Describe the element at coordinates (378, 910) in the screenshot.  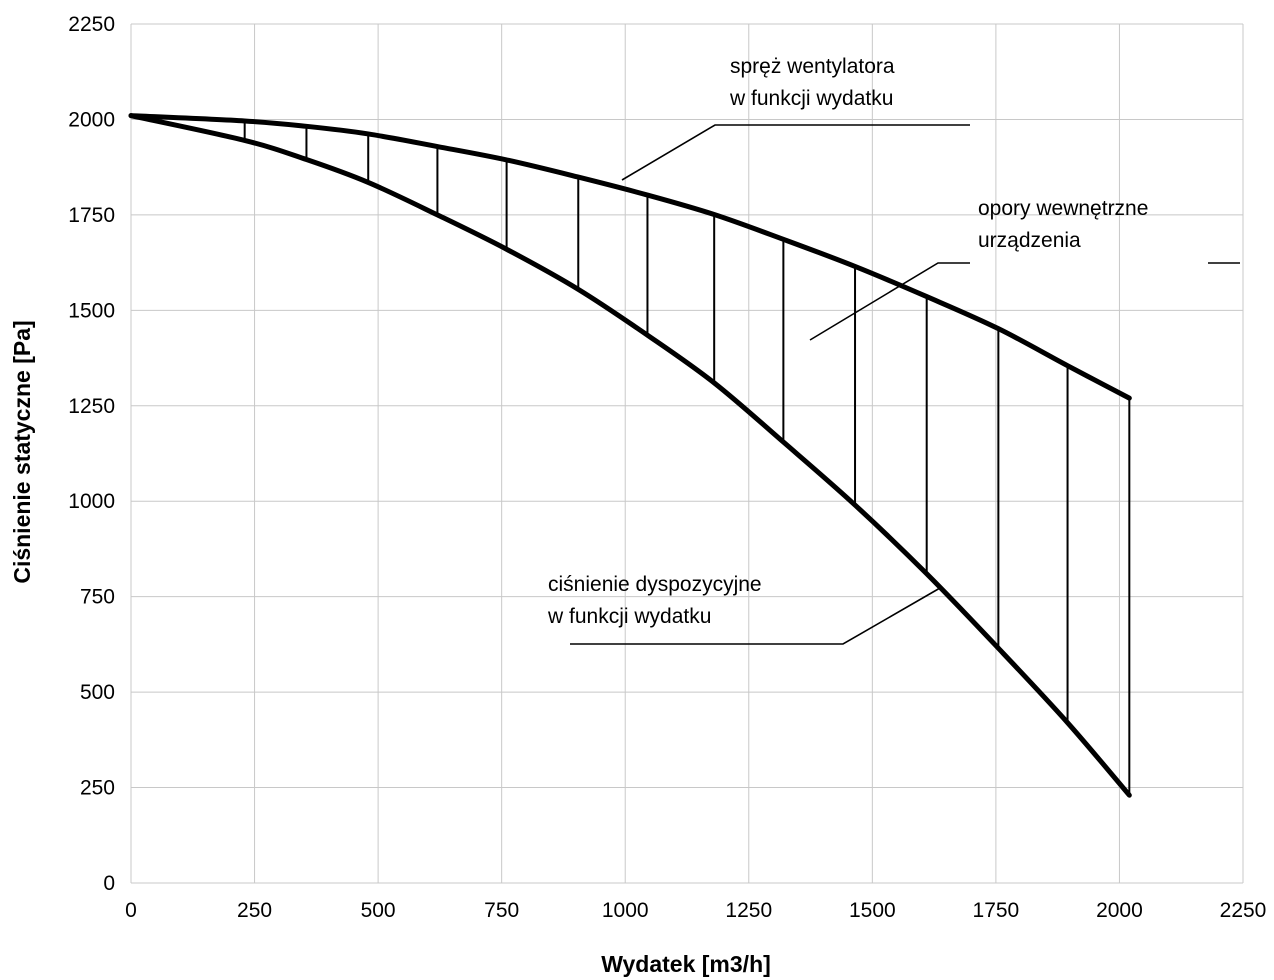
I see `x-tick-label: 500` at that location.